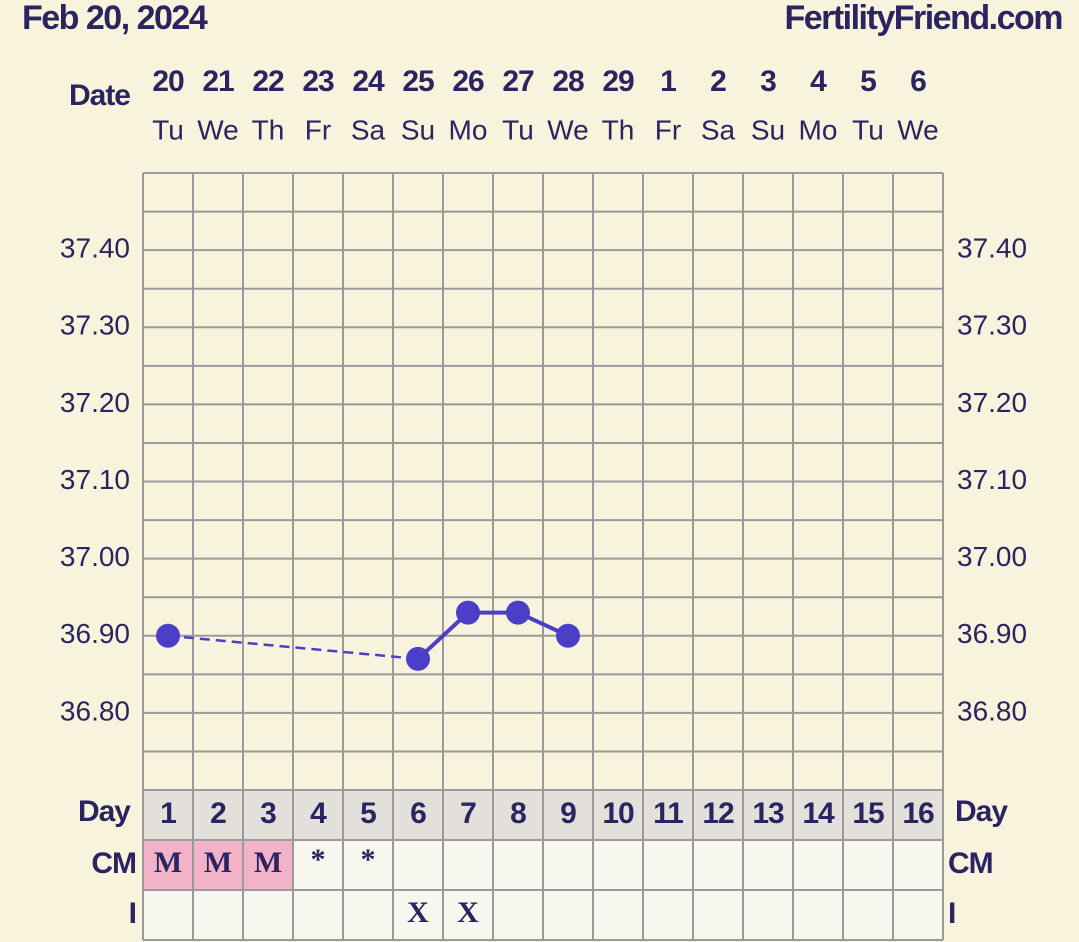 This screenshot has width=1079, height=942. I want to click on day-number: 15, so click(868, 813).